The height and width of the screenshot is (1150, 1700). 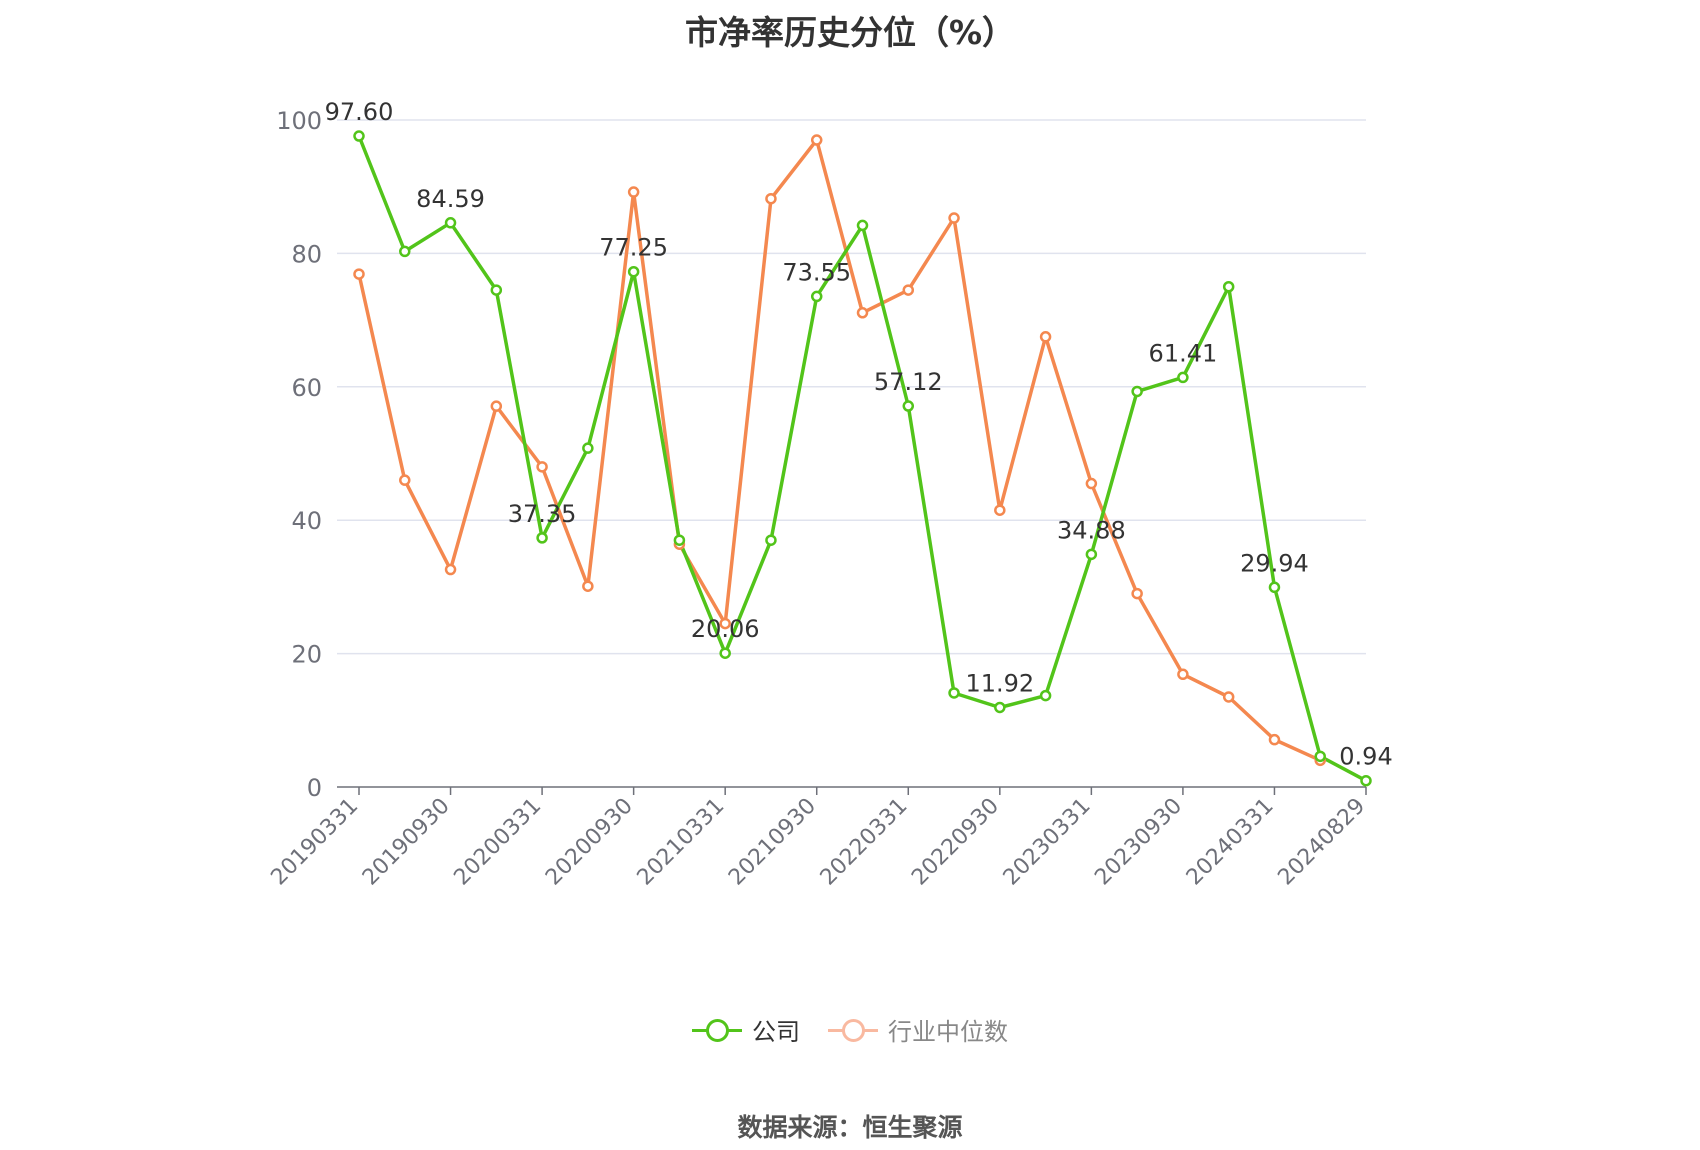 What do you see at coordinates (746, 1029) in the screenshot?
I see `legend-item-company: 公司` at bounding box center [746, 1029].